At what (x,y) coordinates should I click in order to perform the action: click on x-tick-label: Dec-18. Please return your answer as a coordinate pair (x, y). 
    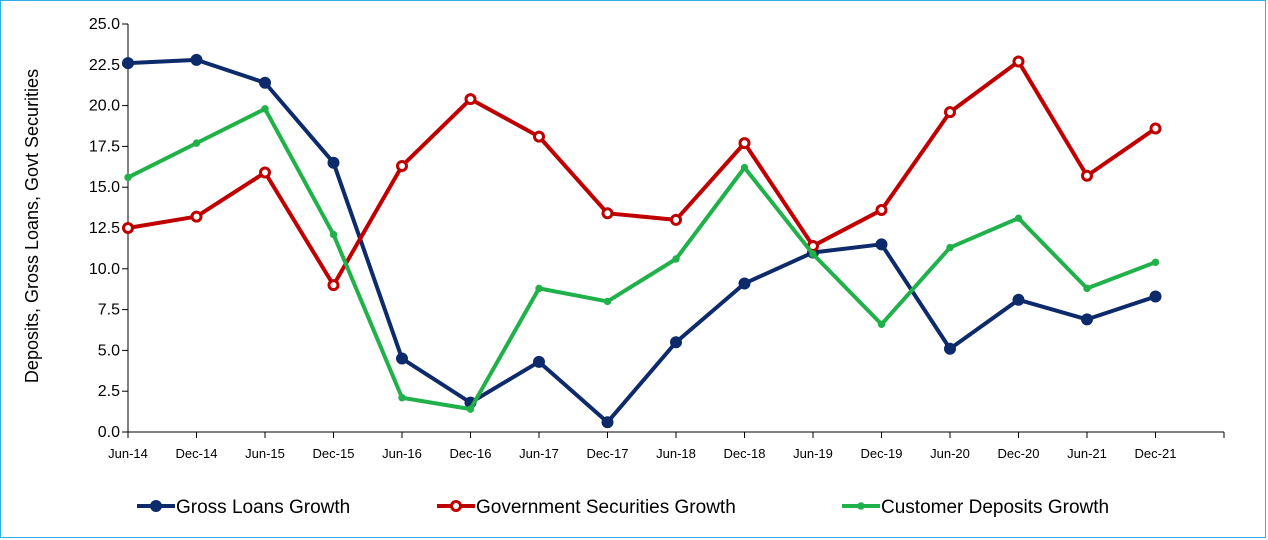
    Looking at the image, I should click on (745, 453).